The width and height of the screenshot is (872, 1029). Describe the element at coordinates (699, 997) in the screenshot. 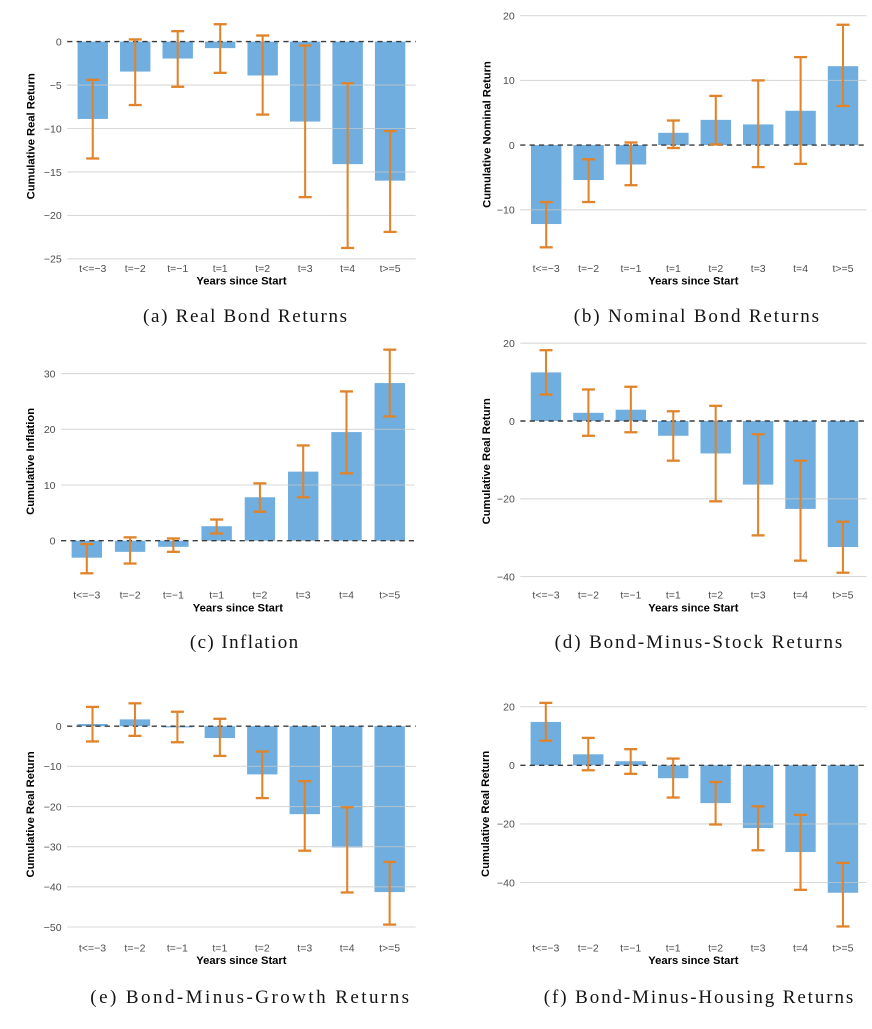

I see `svg-text: (f) Bond-Minus-Housing Returns` at that location.